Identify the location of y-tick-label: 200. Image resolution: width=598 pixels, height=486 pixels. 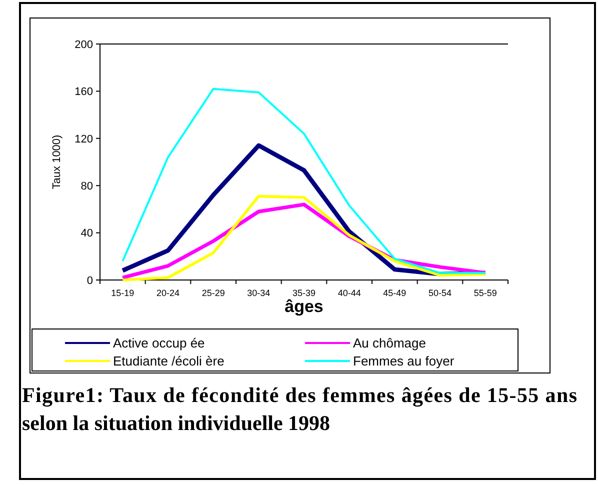
(83, 44).